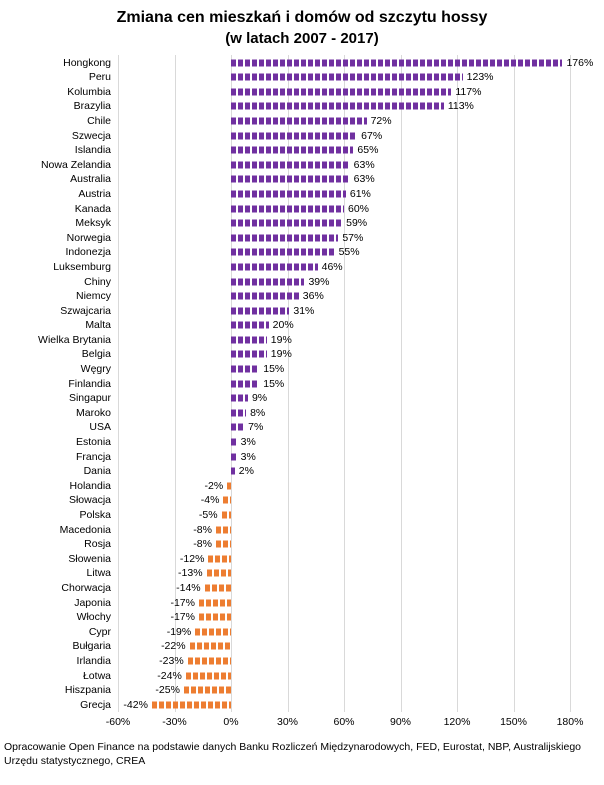 Image resolution: width=604 pixels, height=785 pixels. I want to click on bar-area: -14%, so click(344, 588).